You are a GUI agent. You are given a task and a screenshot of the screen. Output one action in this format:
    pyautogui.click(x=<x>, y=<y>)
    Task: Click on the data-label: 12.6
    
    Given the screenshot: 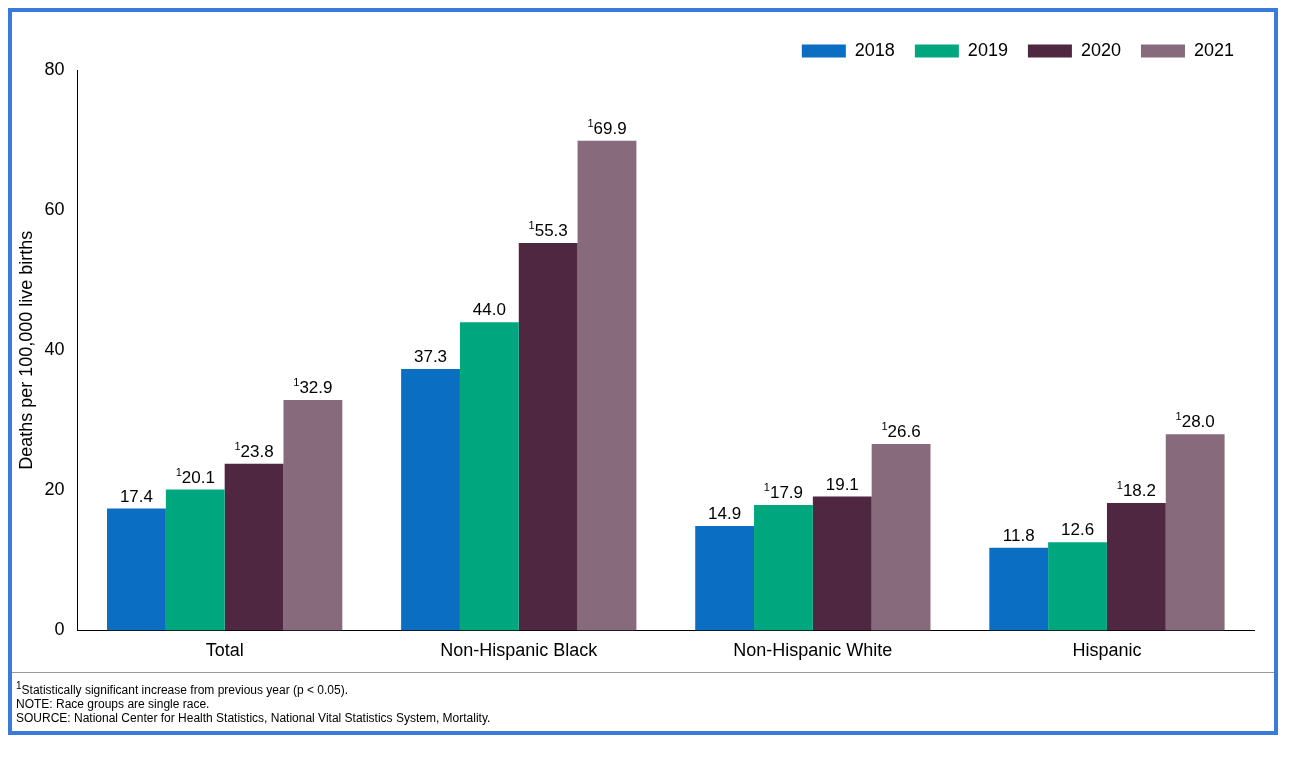 What is the action you would take?
    pyautogui.click(x=1078, y=530)
    